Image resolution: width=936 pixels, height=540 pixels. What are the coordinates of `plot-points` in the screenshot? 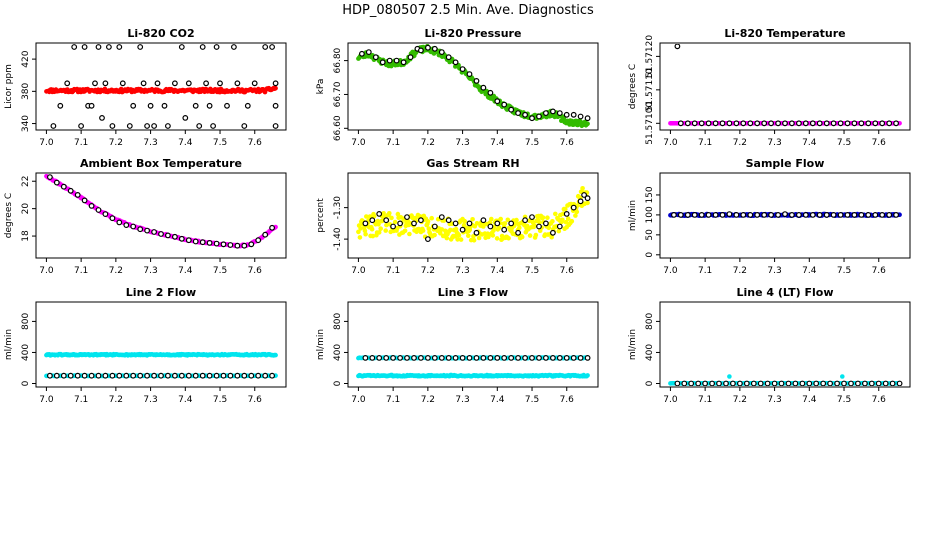 It's located at (473, 86).